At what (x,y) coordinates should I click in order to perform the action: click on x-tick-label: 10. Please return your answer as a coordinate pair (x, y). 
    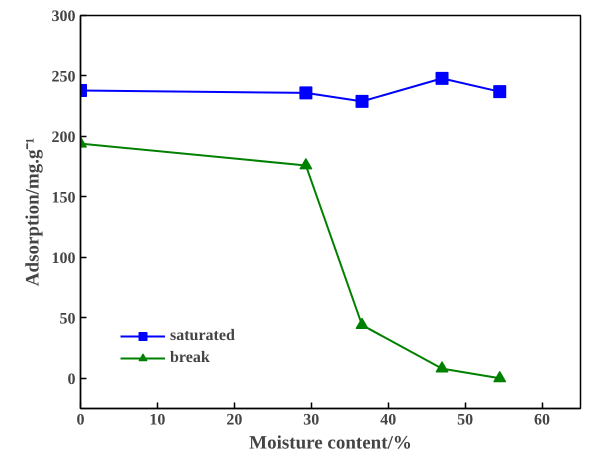
    Looking at the image, I should click on (157, 420).